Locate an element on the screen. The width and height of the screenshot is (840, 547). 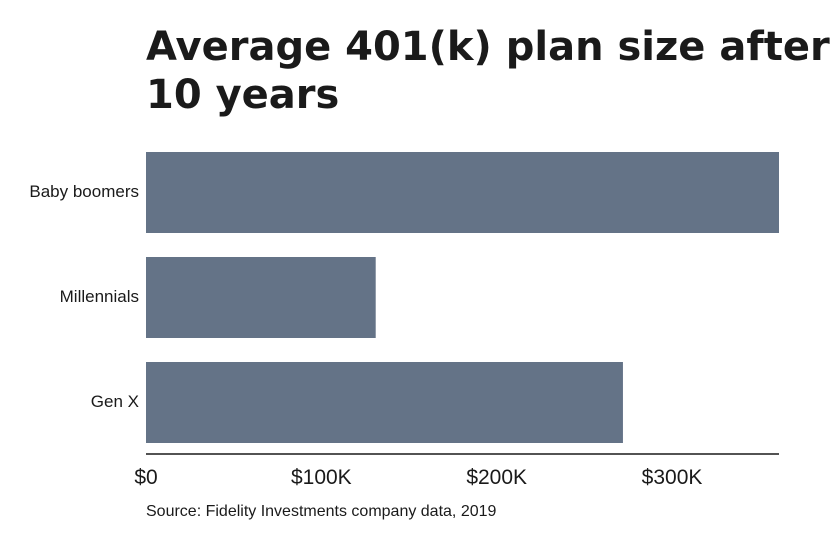
category-labels: Baby boomers Millennials Gen X is located at coordinates (84, 296).